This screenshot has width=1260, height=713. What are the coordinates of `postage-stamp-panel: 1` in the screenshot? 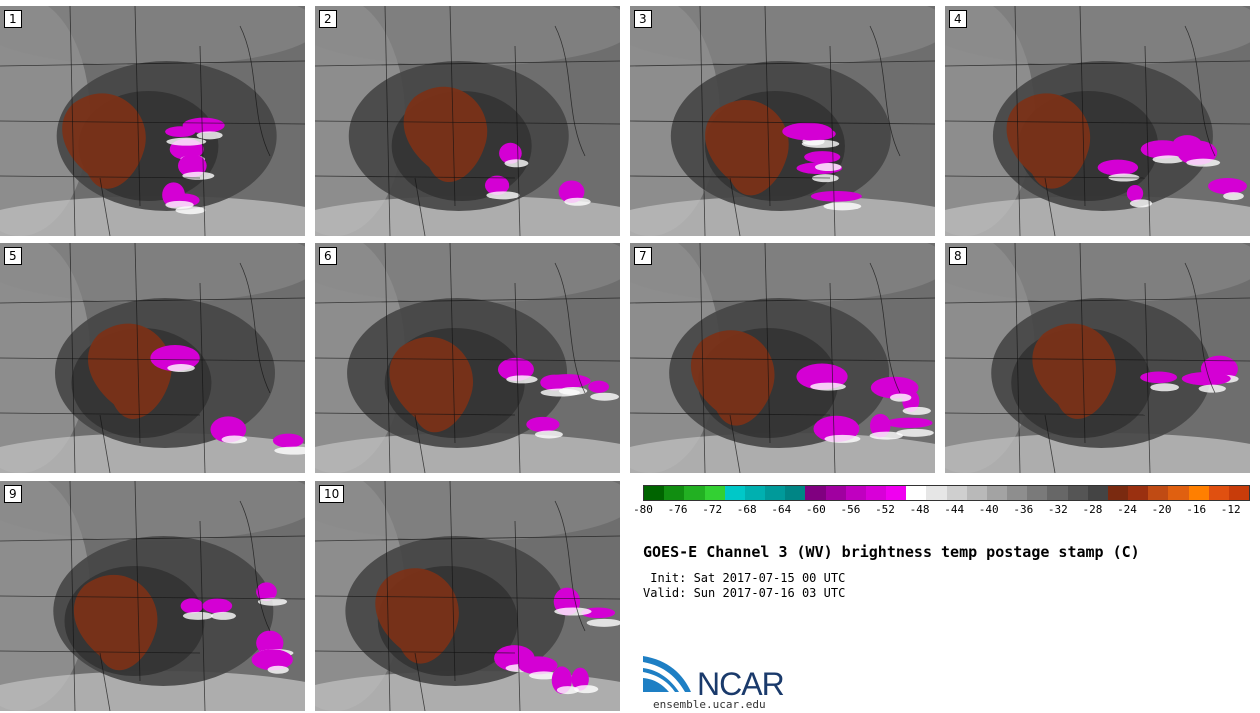 It's located at (152, 121).